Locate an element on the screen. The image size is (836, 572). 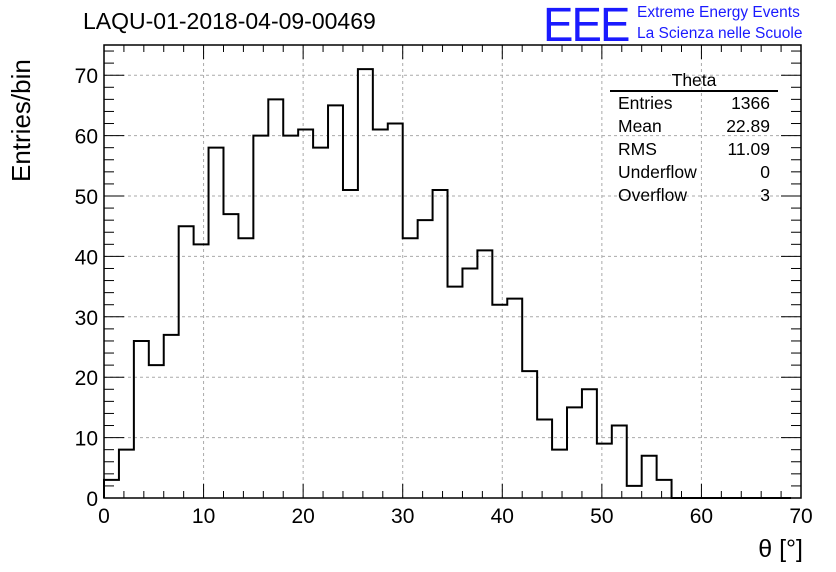
stats-value: 1366 is located at coordinates (750, 103).